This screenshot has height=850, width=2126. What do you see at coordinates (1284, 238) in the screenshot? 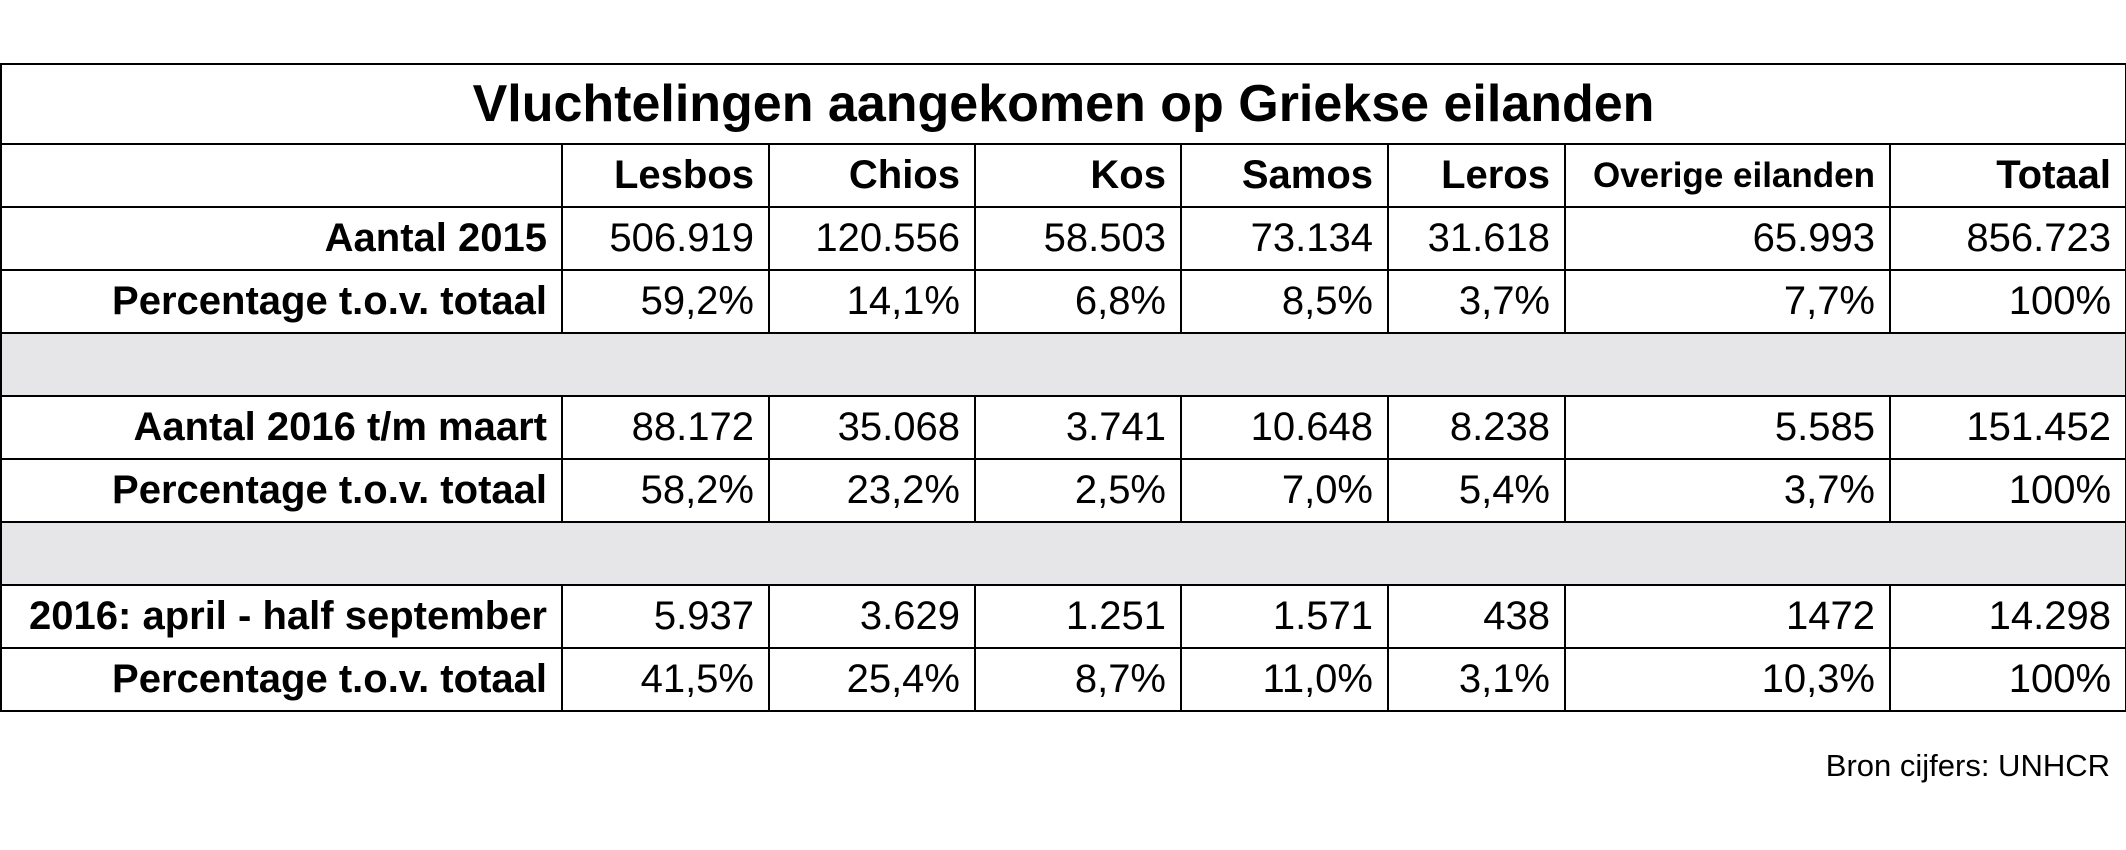
I see `table-cell: 73.134` at bounding box center [1284, 238].